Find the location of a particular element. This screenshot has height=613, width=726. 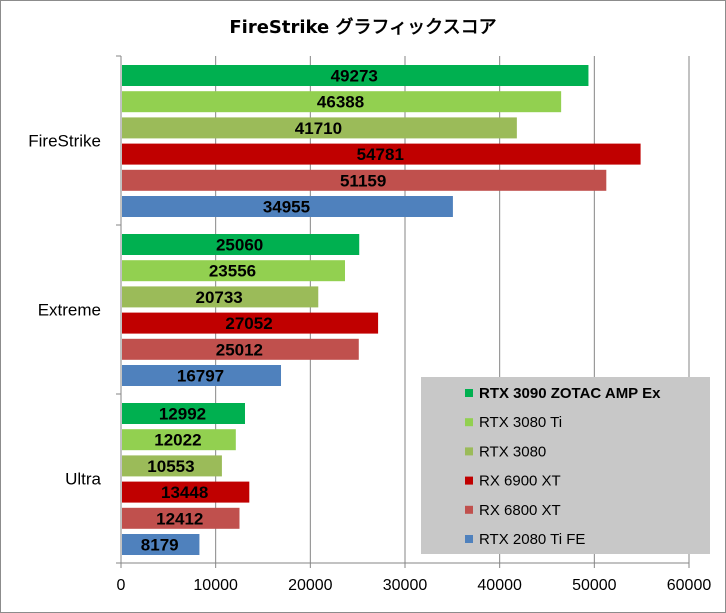

data-label: 23556 is located at coordinates (232, 271).